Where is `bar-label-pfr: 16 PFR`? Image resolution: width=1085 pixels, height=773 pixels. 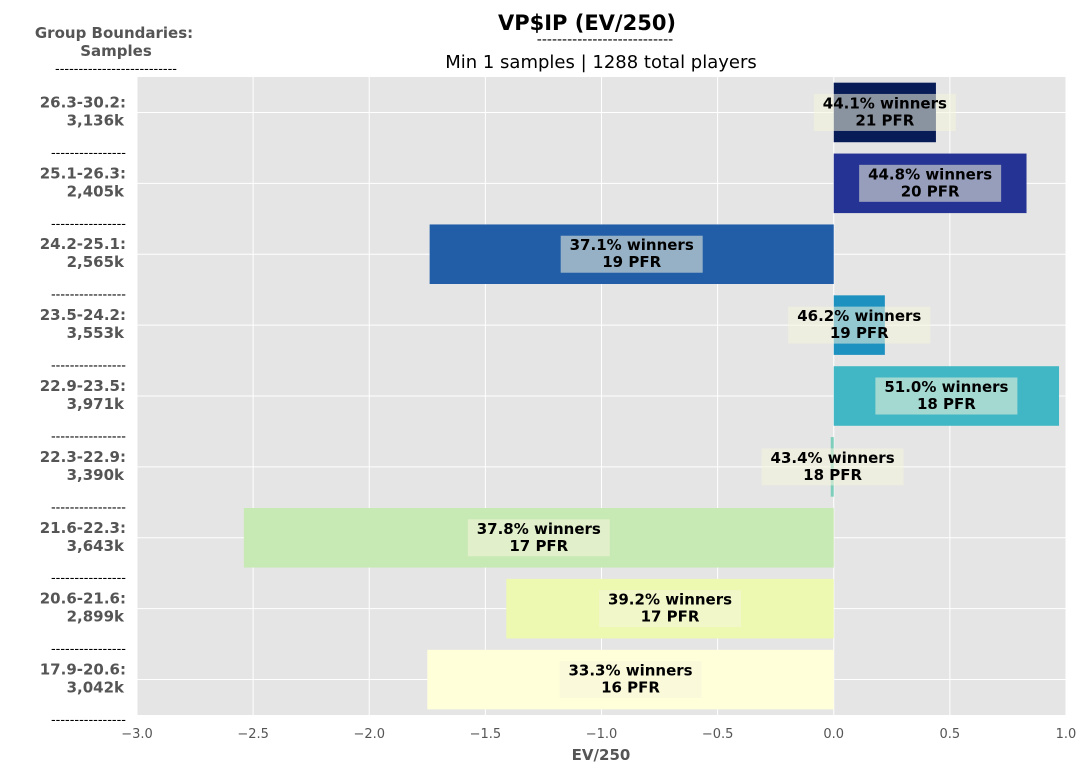
bar-label-pfr: 16 PFR is located at coordinates (630, 688).